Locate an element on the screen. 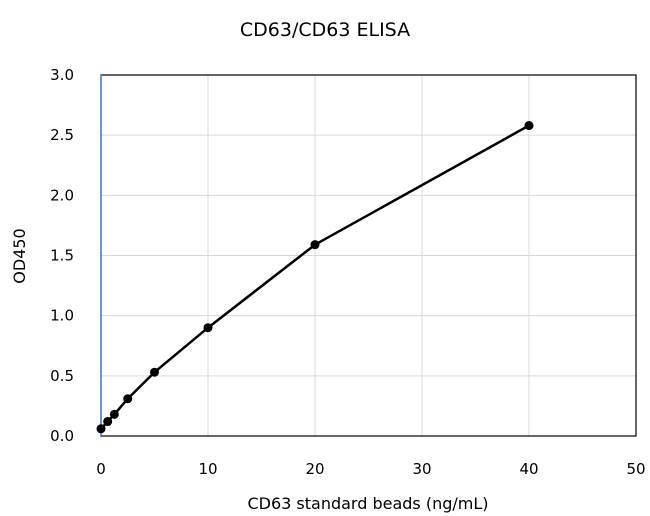 This screenshot has height=516, width=650. x-tick-labels: 0 10 20 30 40 50 is located at coordinates (370, 469).